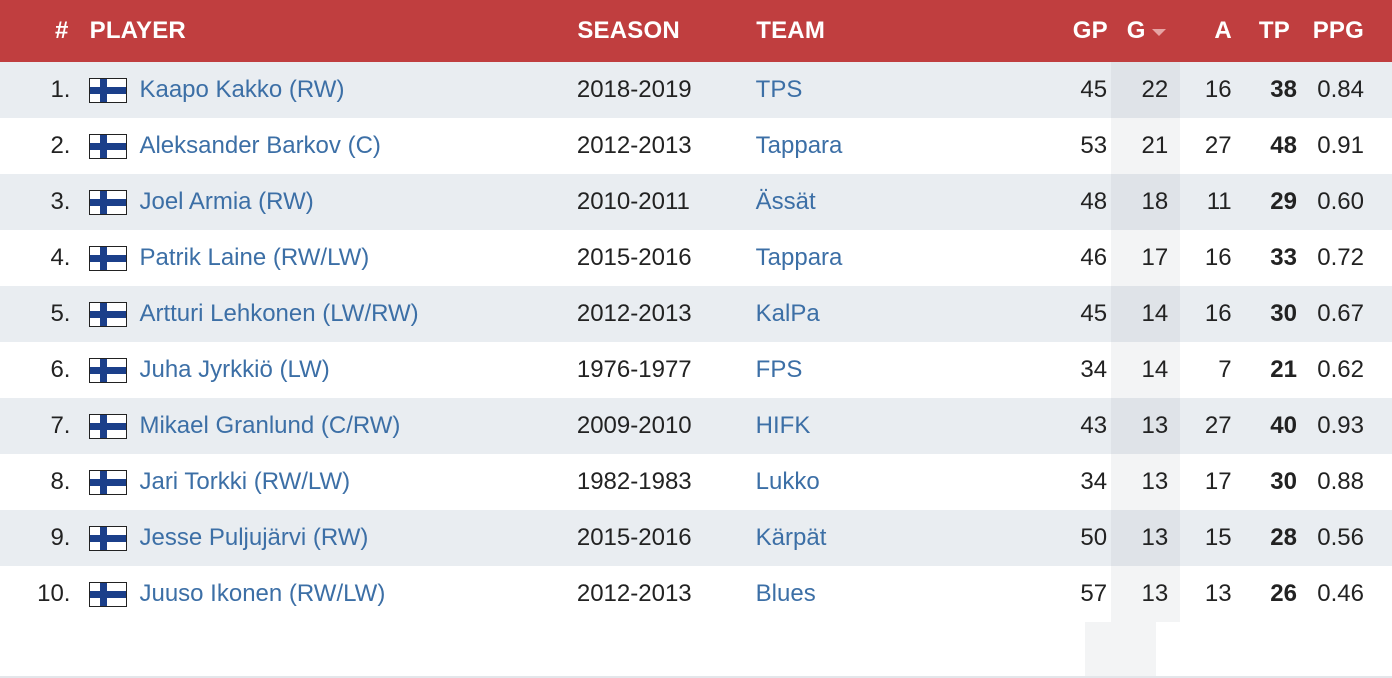 Image resolution: width=1392 pixels, height=678 pixels. I want to click on ppg-cell: 0.84, so click(1340, 89).